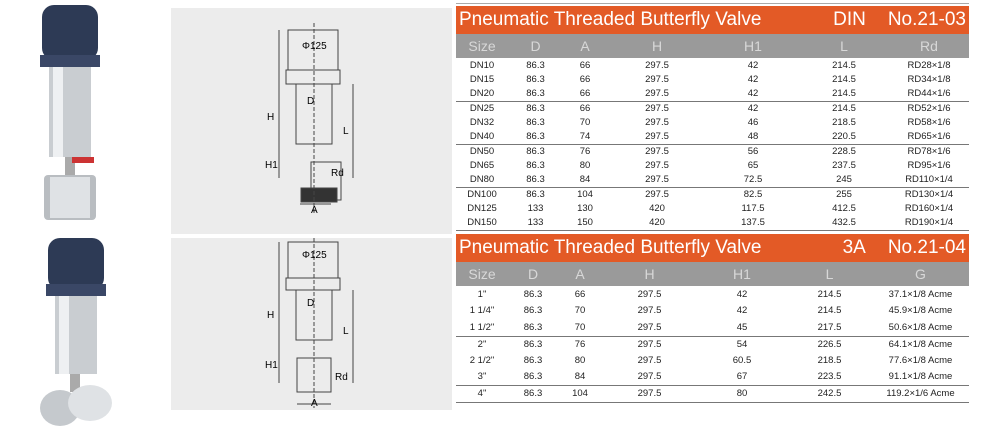 The width and height of the screenshot is (983, 436). Describe the element at coordinates (829, 360) in the screenshot. I see `table-cell: 218.5` at that location.